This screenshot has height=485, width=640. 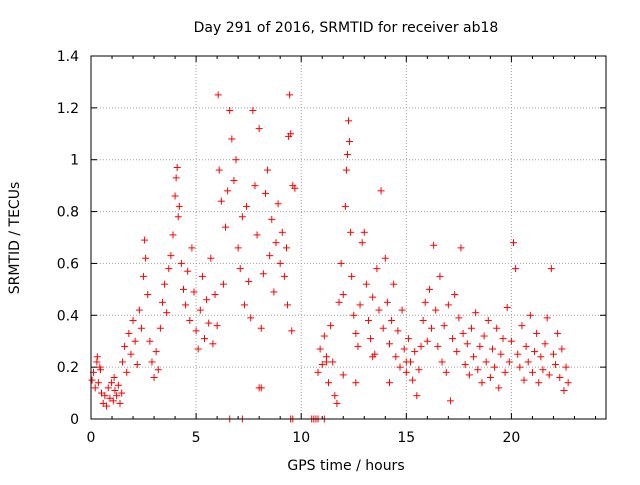 I want to click on y-tick-label: 0.8, so click(x=68, y=213).